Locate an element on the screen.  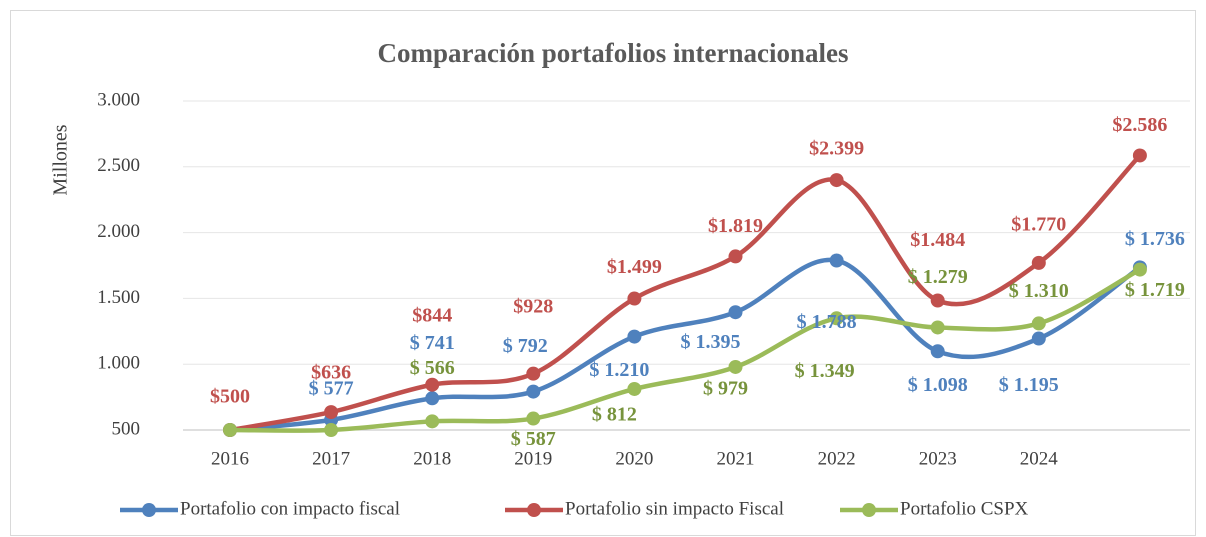
x-tick-label: 2024 is located at coordinates (1039, 458).